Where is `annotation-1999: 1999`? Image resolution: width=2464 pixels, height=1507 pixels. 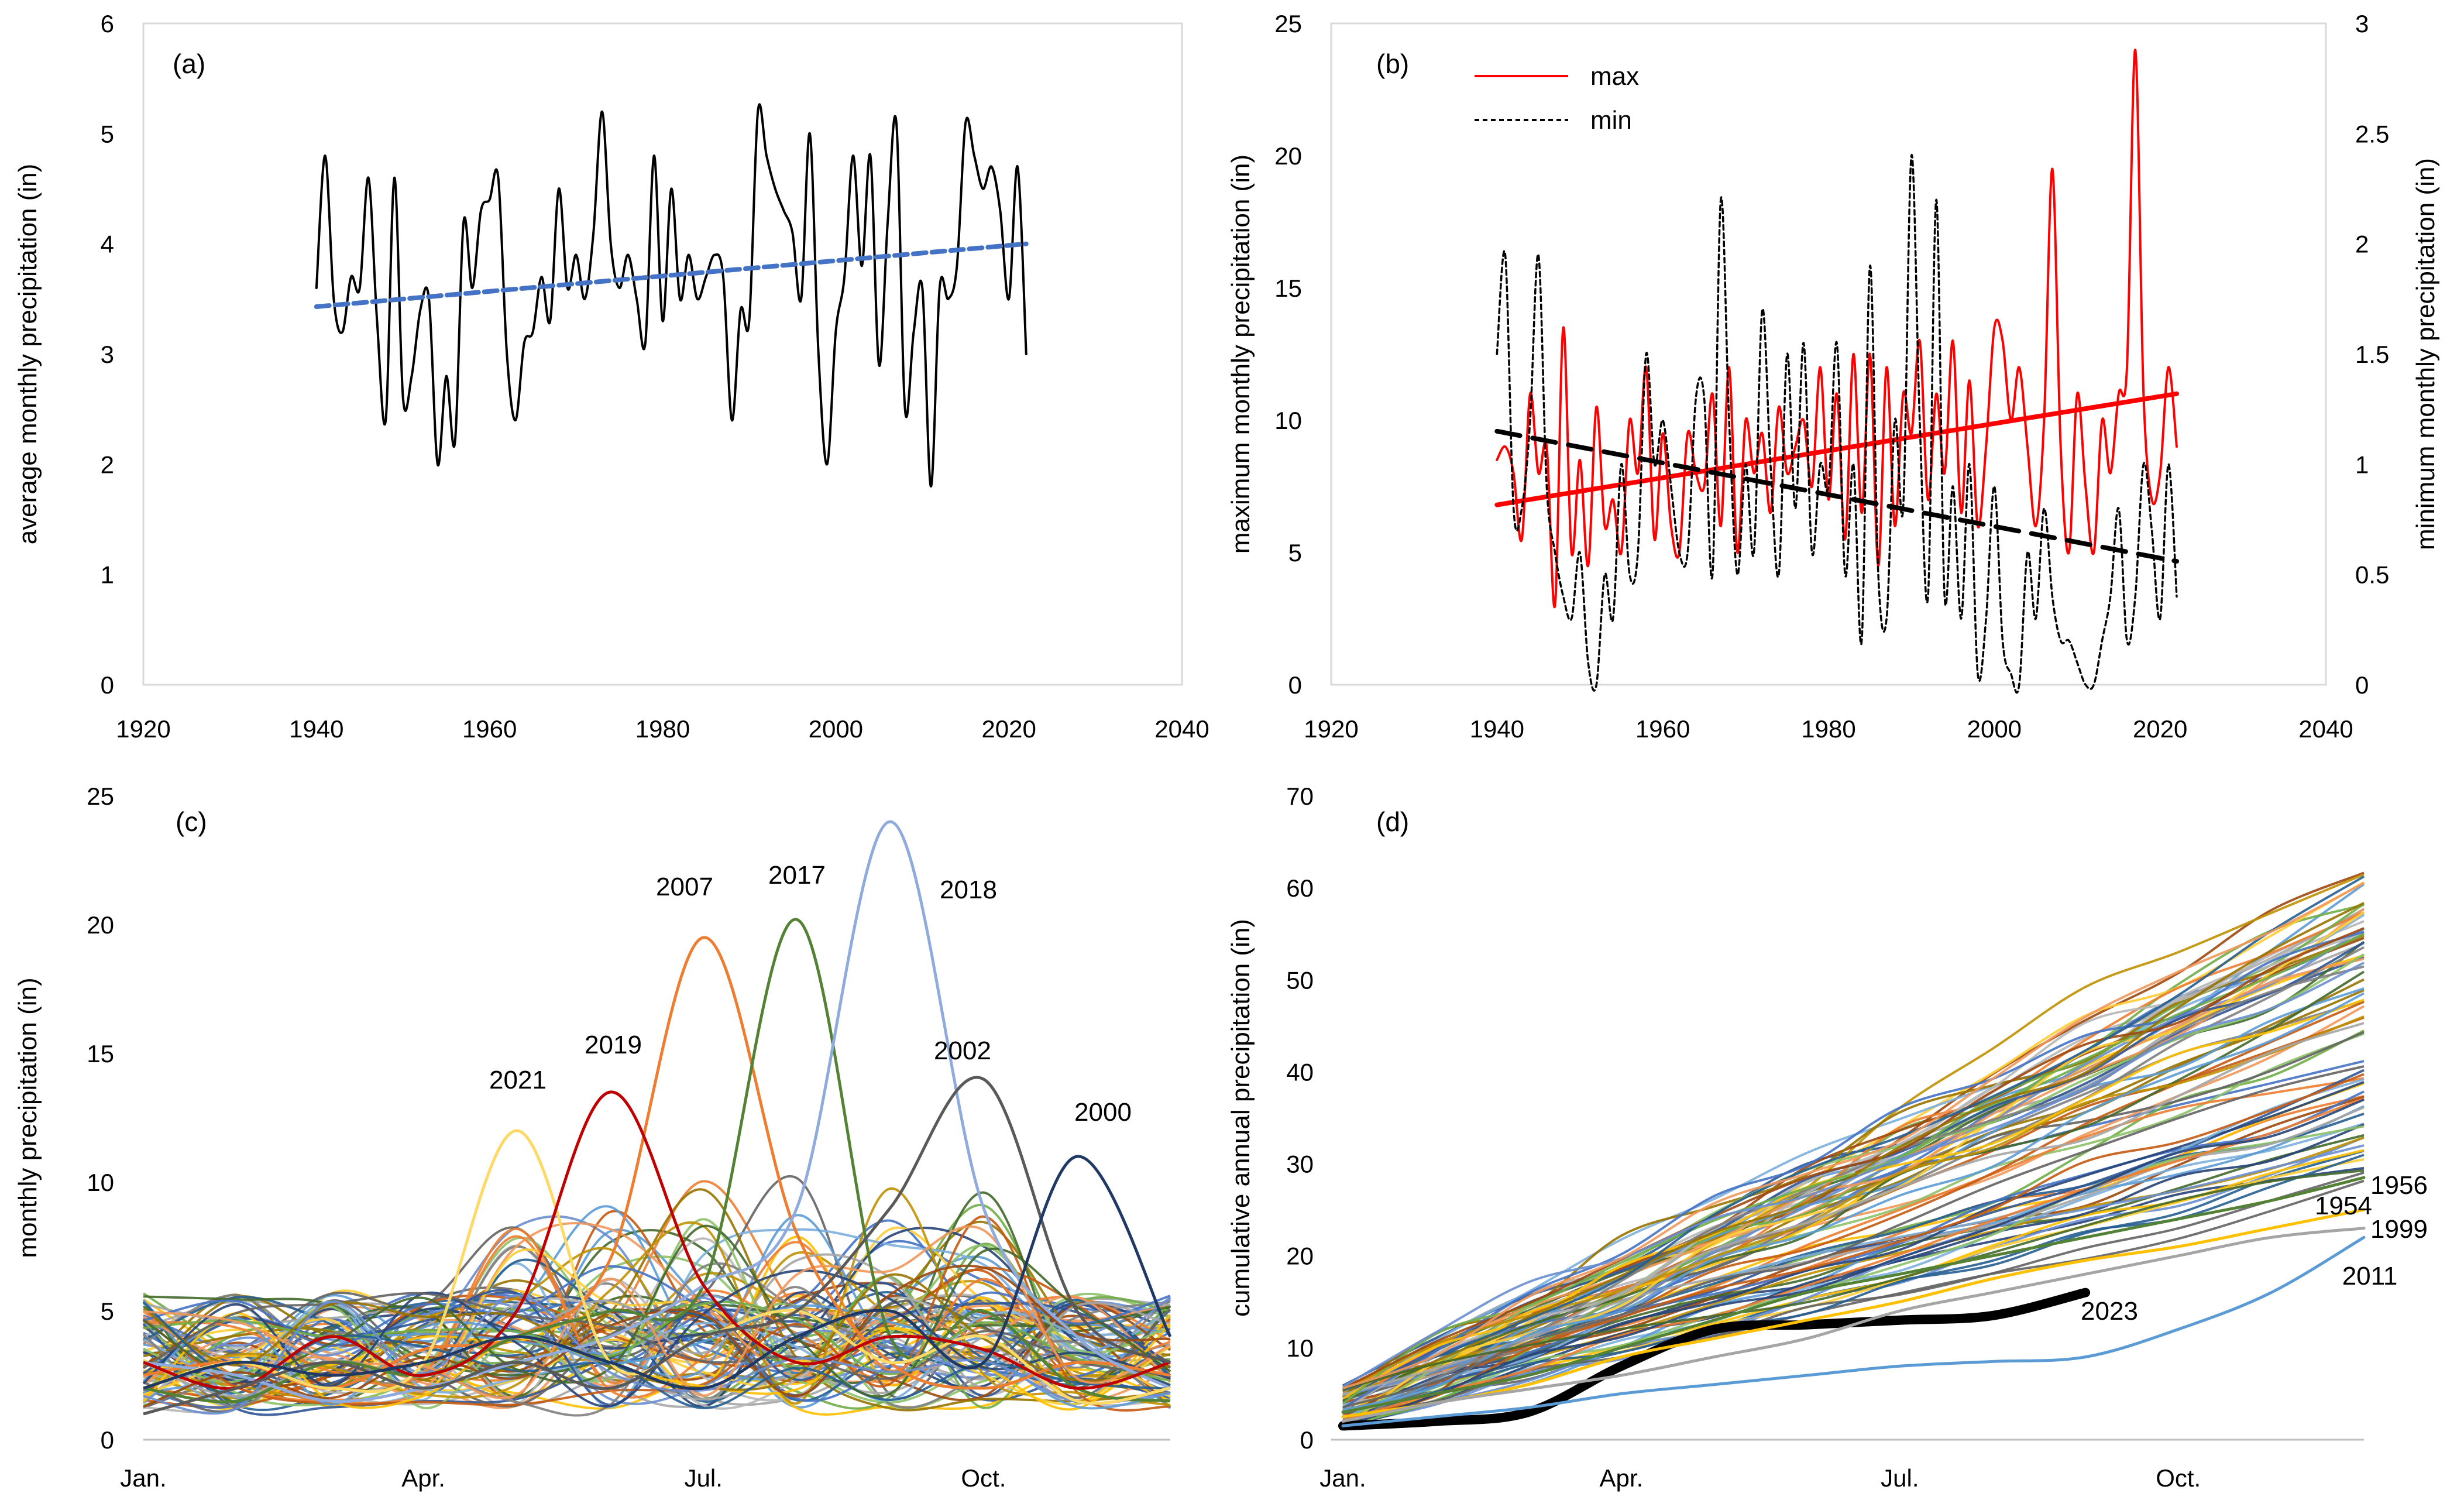
annotation-1999: 1999 is located at coordinates (2399, 1229).